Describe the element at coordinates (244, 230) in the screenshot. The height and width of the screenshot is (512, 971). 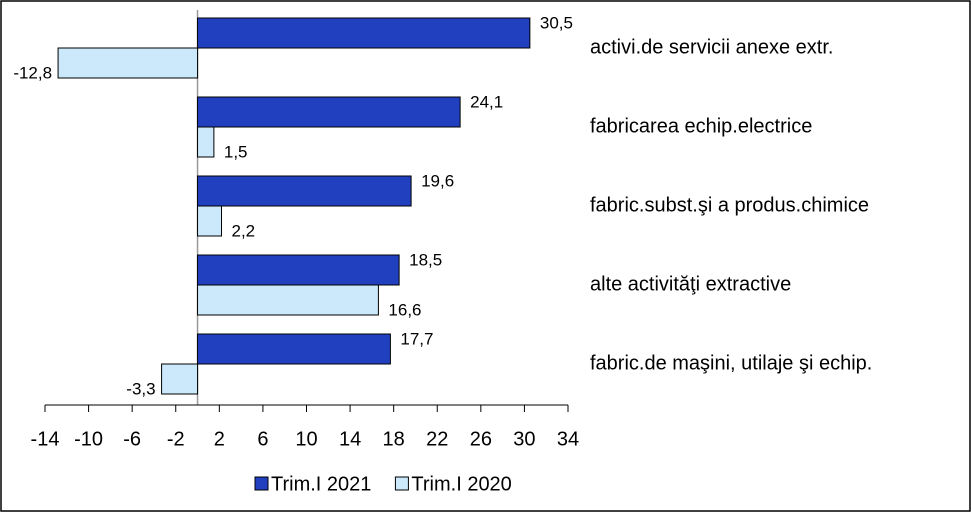
I see `value-label: 2,2` at that location.